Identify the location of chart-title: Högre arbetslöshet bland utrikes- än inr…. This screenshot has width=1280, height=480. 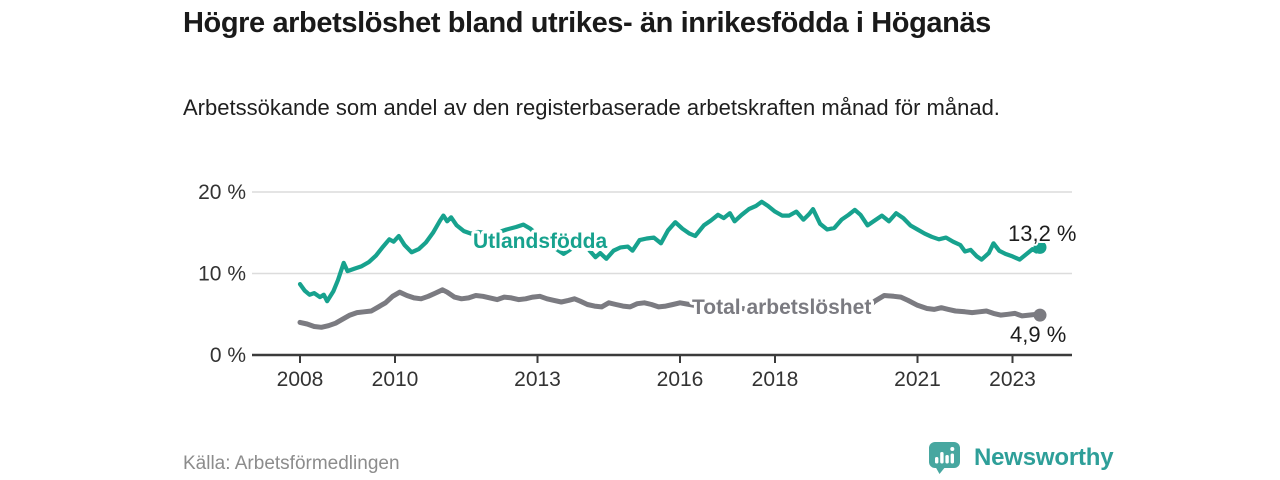
(587, 23).